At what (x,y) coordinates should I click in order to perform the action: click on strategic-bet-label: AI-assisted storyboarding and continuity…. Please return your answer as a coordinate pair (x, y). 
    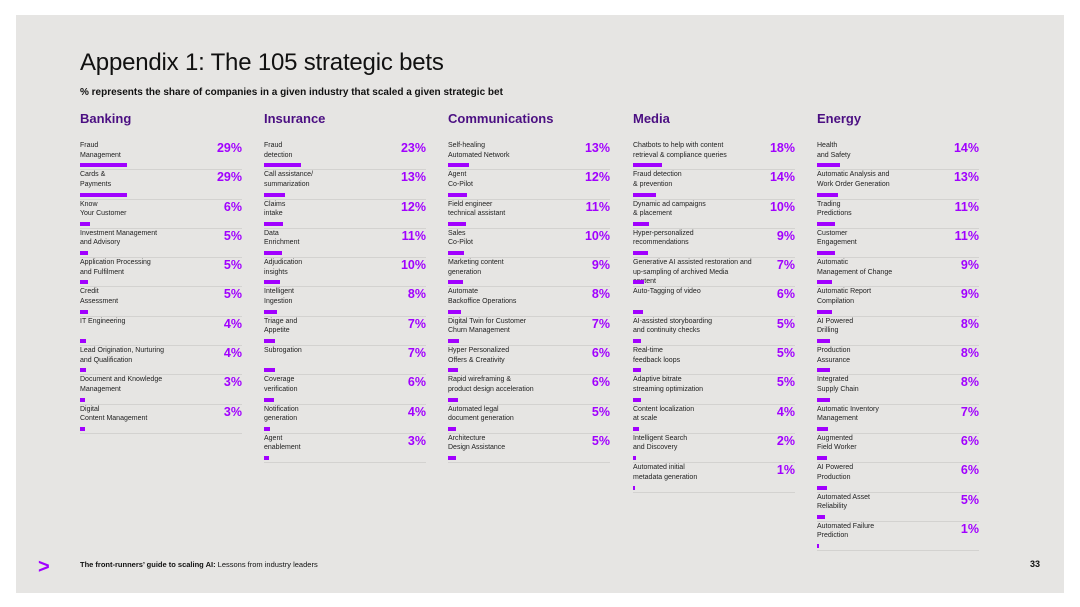
    Looking at the image, I should click on (672, 326).